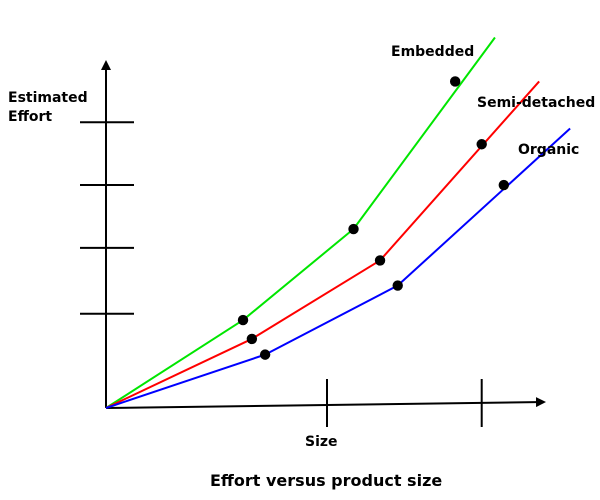 The width and height of the screenshot is (600, 500). I want to click on y-axis-label-line2: Effort, so click(30, 117).